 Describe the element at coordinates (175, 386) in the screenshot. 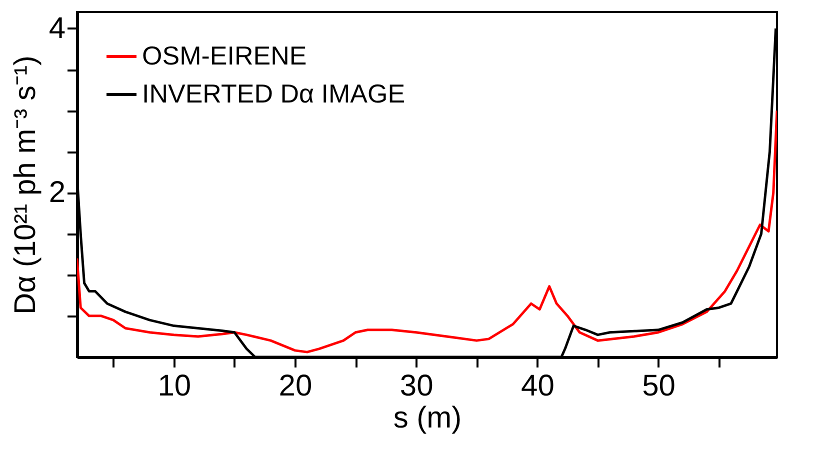

I see `x-tick-label: 10` at that location.